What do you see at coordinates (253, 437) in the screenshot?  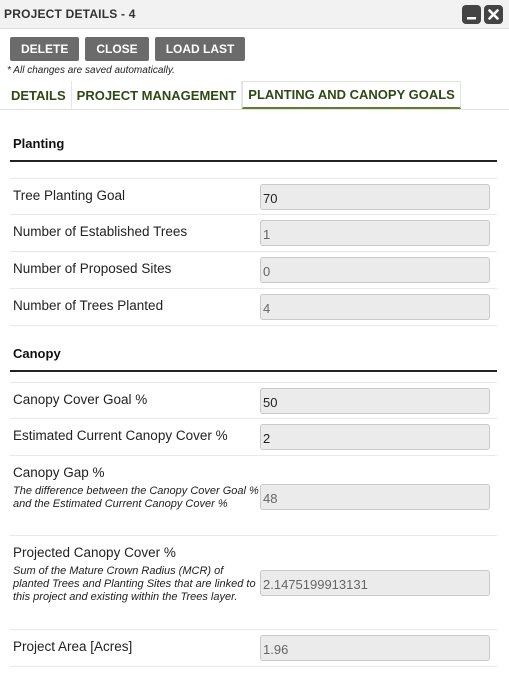 I see `estimated-canopy-cover-row: Estimated Current Canopy Cover % 2` at bounding box center [253, 437].